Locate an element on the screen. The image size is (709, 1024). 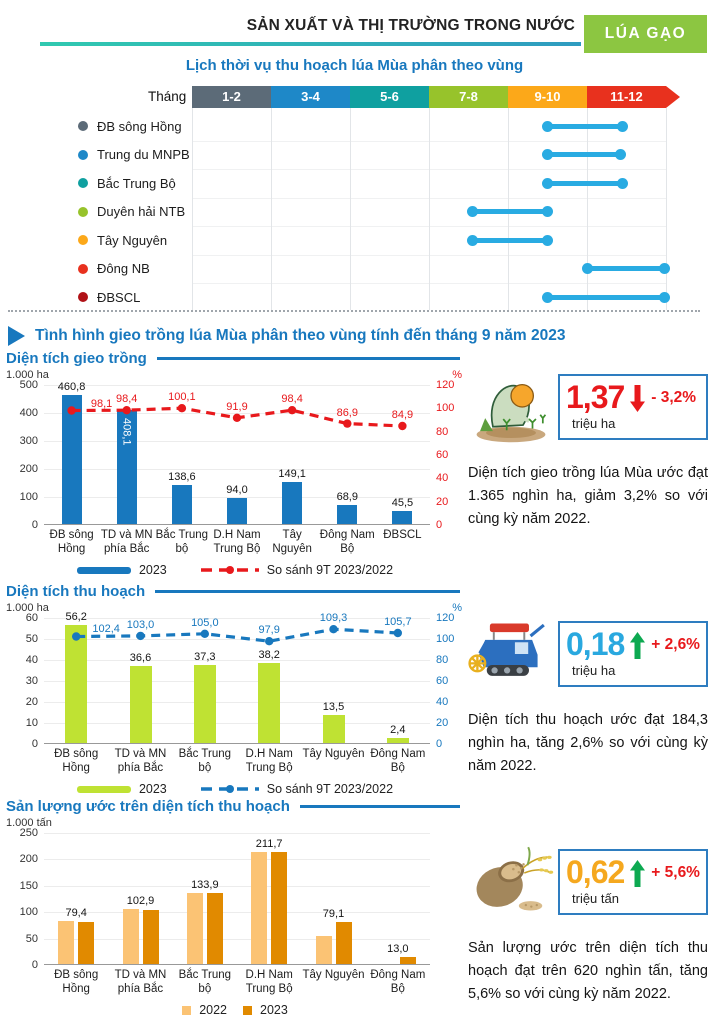
gantt-row: Bắc Trung Bộ is located at coordinates (131, 183).